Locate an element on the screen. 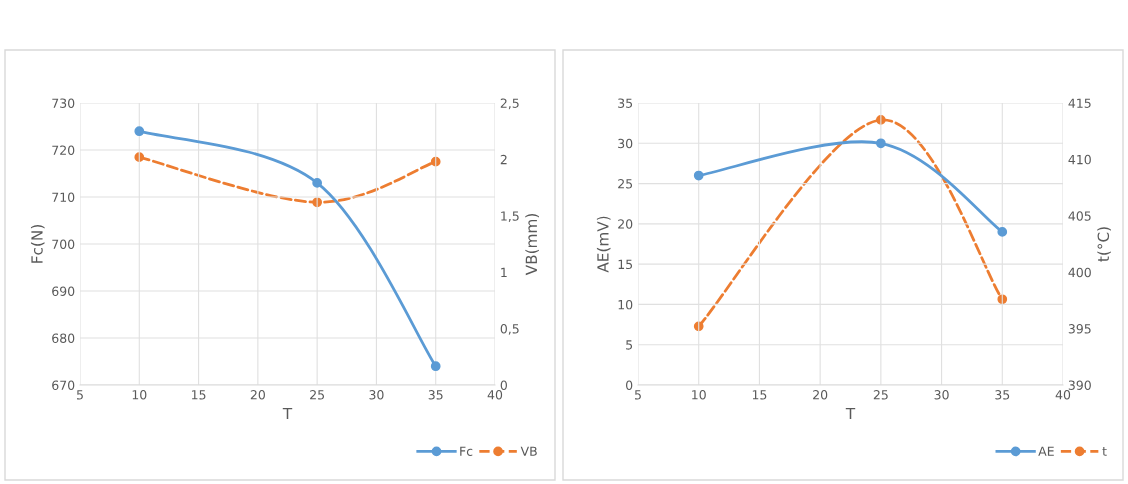 Image resolution: width=1128 pixels, height=484 pixels. y-tick-label: 35 is located at coordinates (625, 103).